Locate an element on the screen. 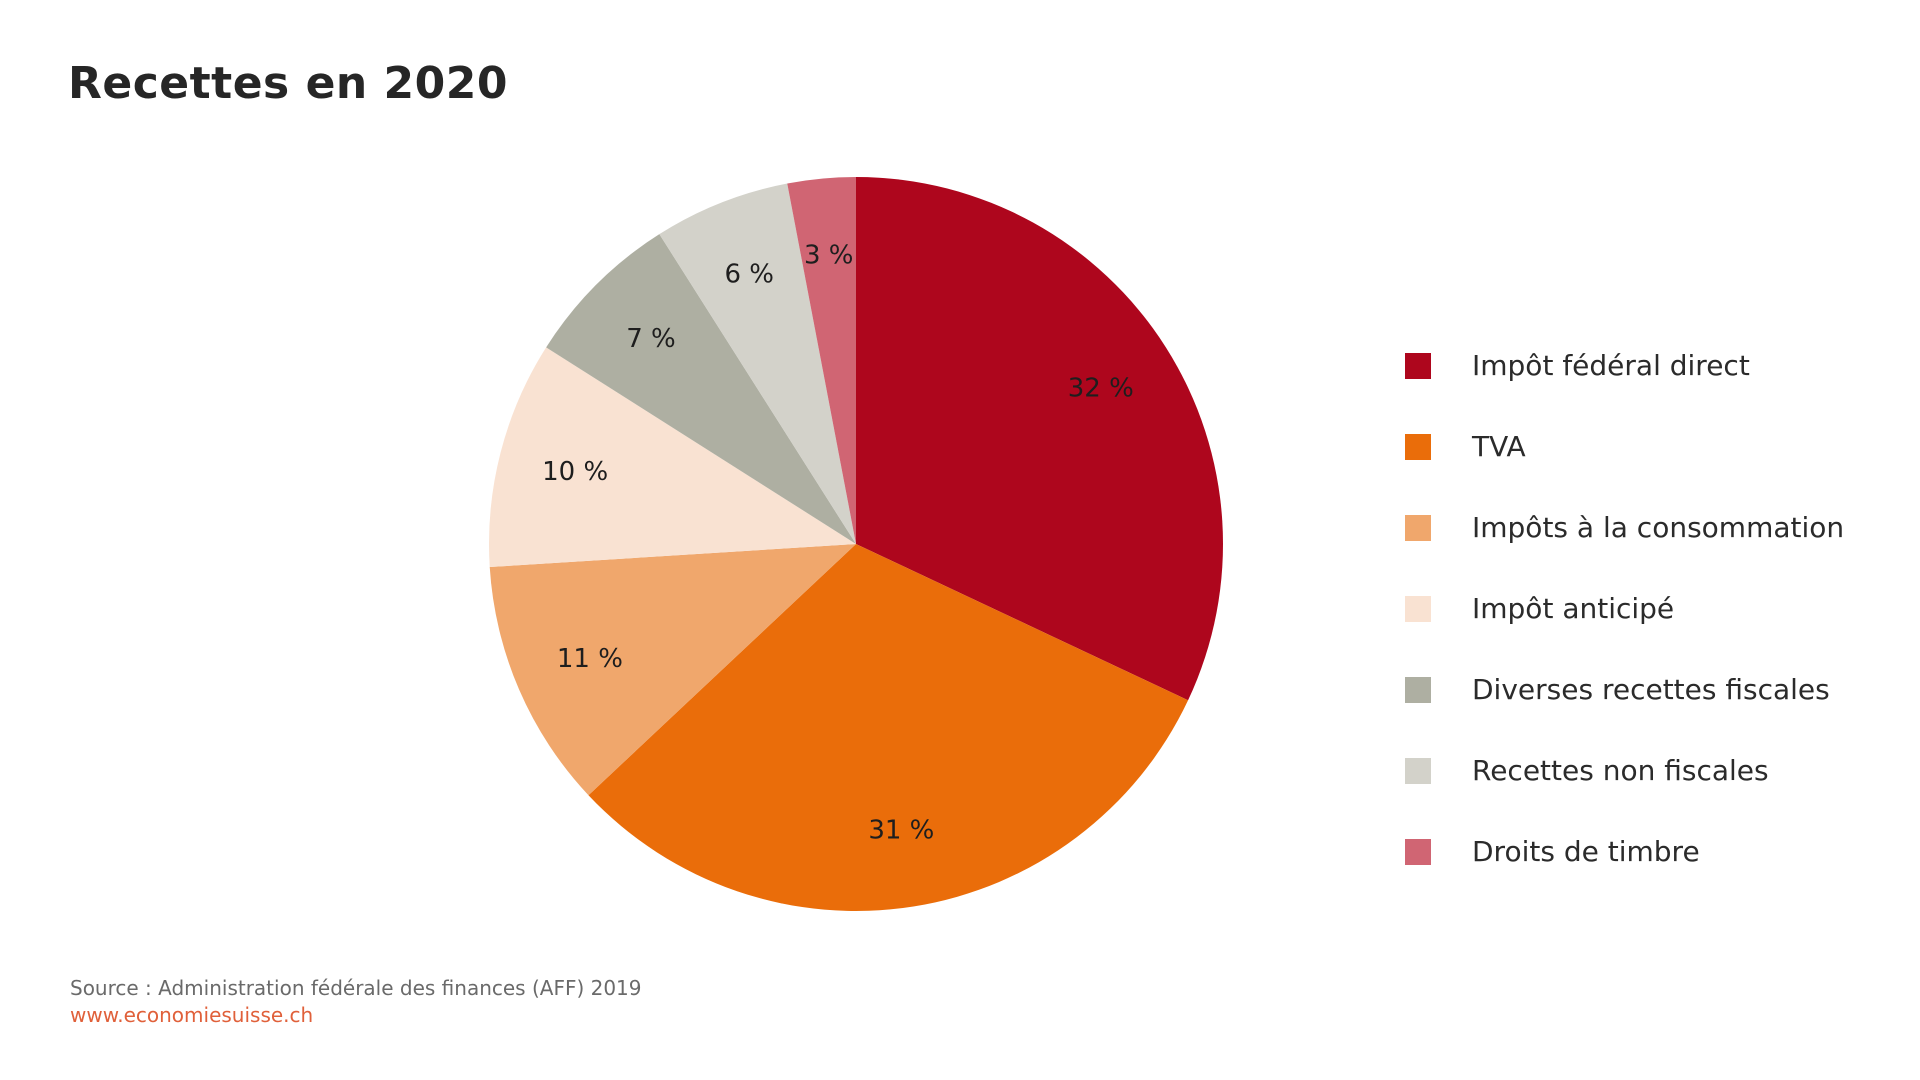 Image resolution: width=1920 pixels, height=1080 pixels. legend-item-impots-a-la-consommation: Impôts à la consommation is located at coordinates (1624, 527).